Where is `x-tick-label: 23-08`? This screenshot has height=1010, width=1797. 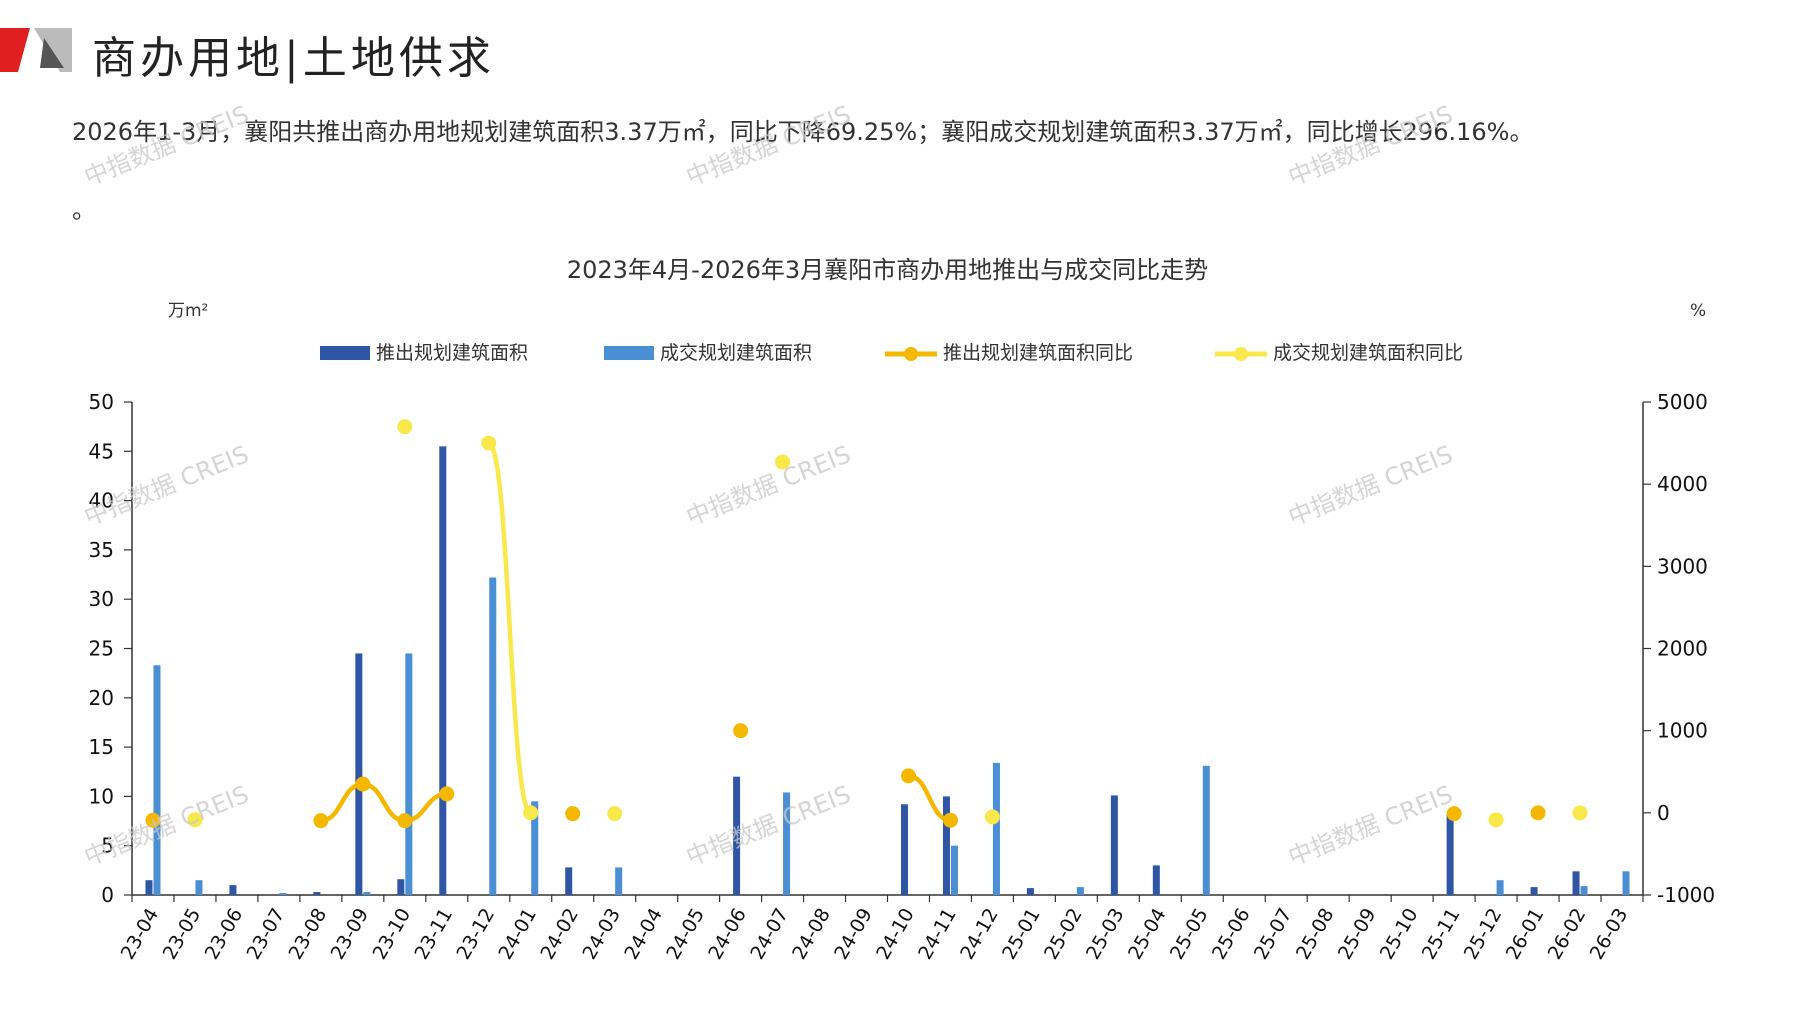 x-tick-label: 23-08 is located at coordinates (308, 934).